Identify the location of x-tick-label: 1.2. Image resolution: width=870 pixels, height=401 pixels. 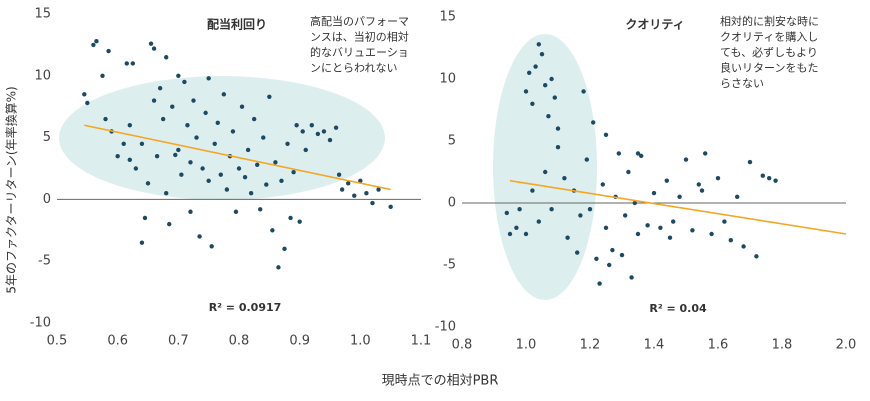
(590, 345).